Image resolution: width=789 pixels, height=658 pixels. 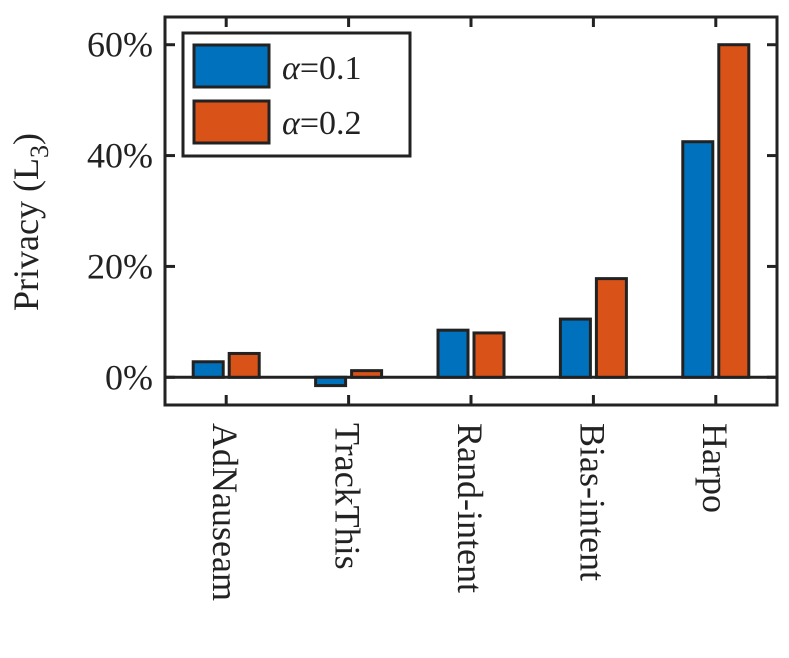 What do you see at coordinates (225, 512) in the screenshot?
I see `x-category-label: AdNauseam` at bounding box center [225, 512].